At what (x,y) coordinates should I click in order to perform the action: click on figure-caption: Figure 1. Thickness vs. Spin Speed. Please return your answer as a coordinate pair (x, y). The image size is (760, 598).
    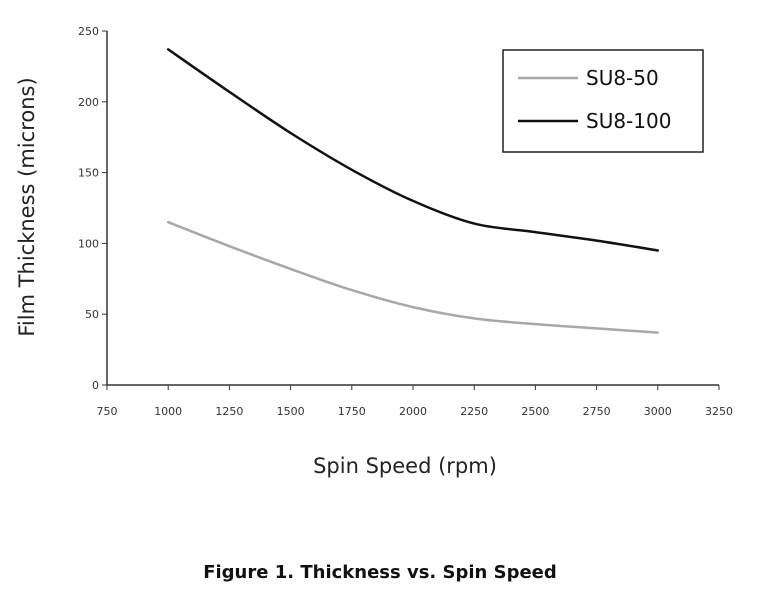
    Looking at the image, I should click on (380, 572).